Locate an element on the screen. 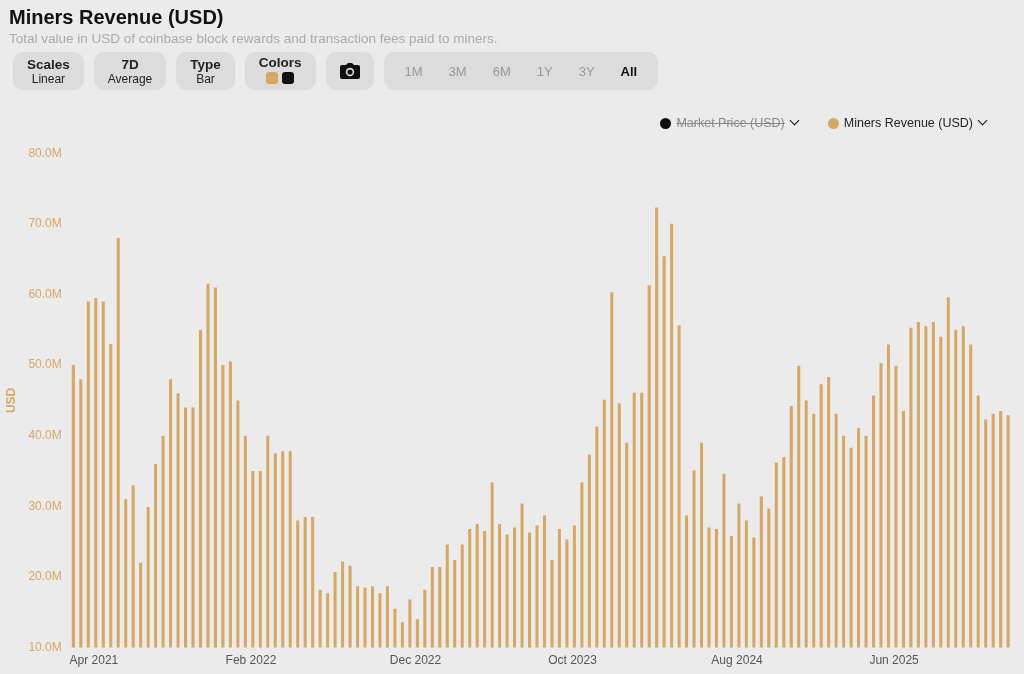  legend-label: Miners Revenue (USD) is located at coordinates (908, 123).